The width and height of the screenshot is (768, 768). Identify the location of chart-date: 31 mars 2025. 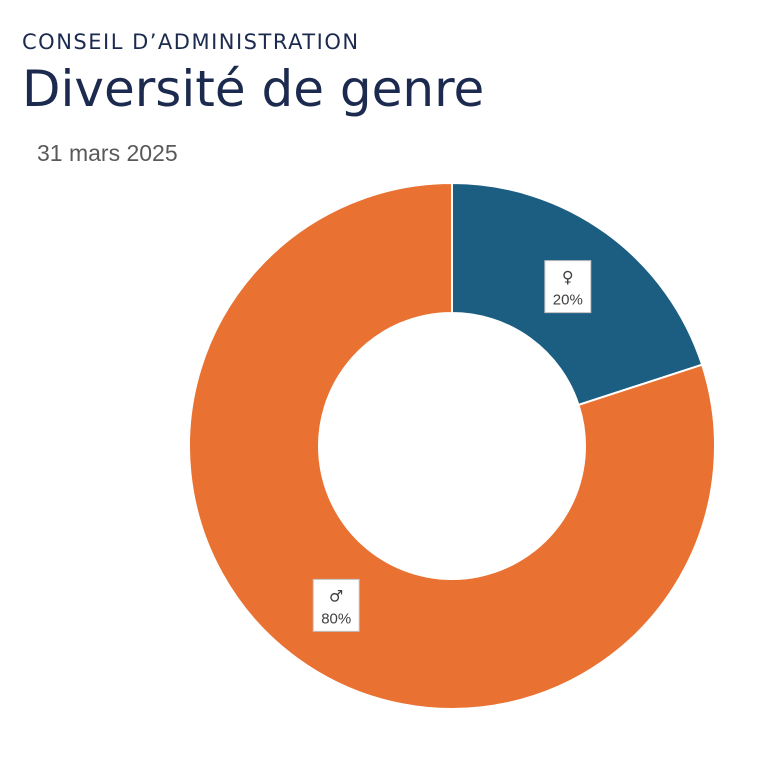
(107, 153).